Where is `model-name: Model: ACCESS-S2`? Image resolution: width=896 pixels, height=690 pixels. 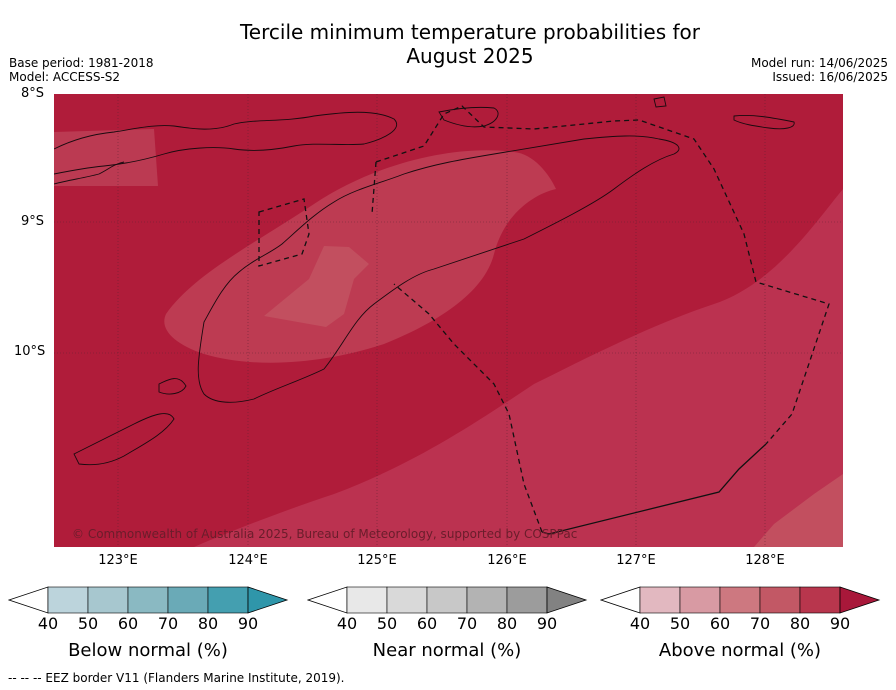
model-name: Model: ACCESS-S2 is located at coordinates (65, 77).